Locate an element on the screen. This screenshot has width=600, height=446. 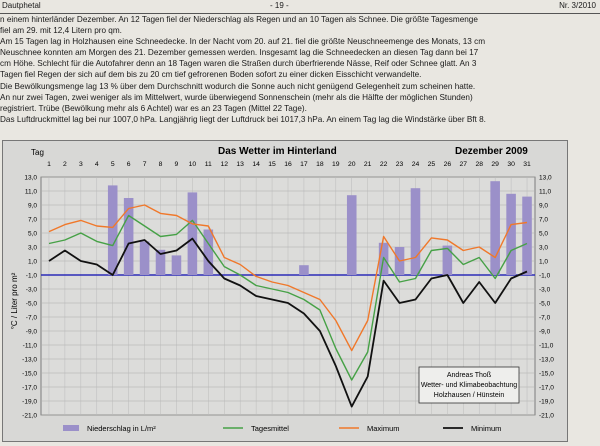
legend-label: Tagesmittel is located at coordinates (270, 428).